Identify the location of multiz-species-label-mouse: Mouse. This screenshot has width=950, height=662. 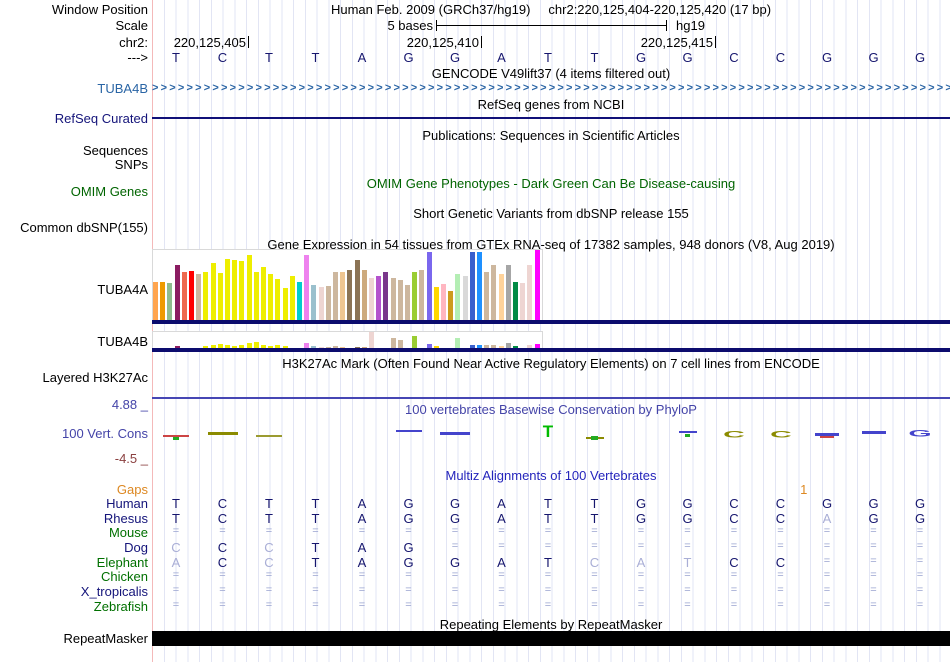
(128, 532).